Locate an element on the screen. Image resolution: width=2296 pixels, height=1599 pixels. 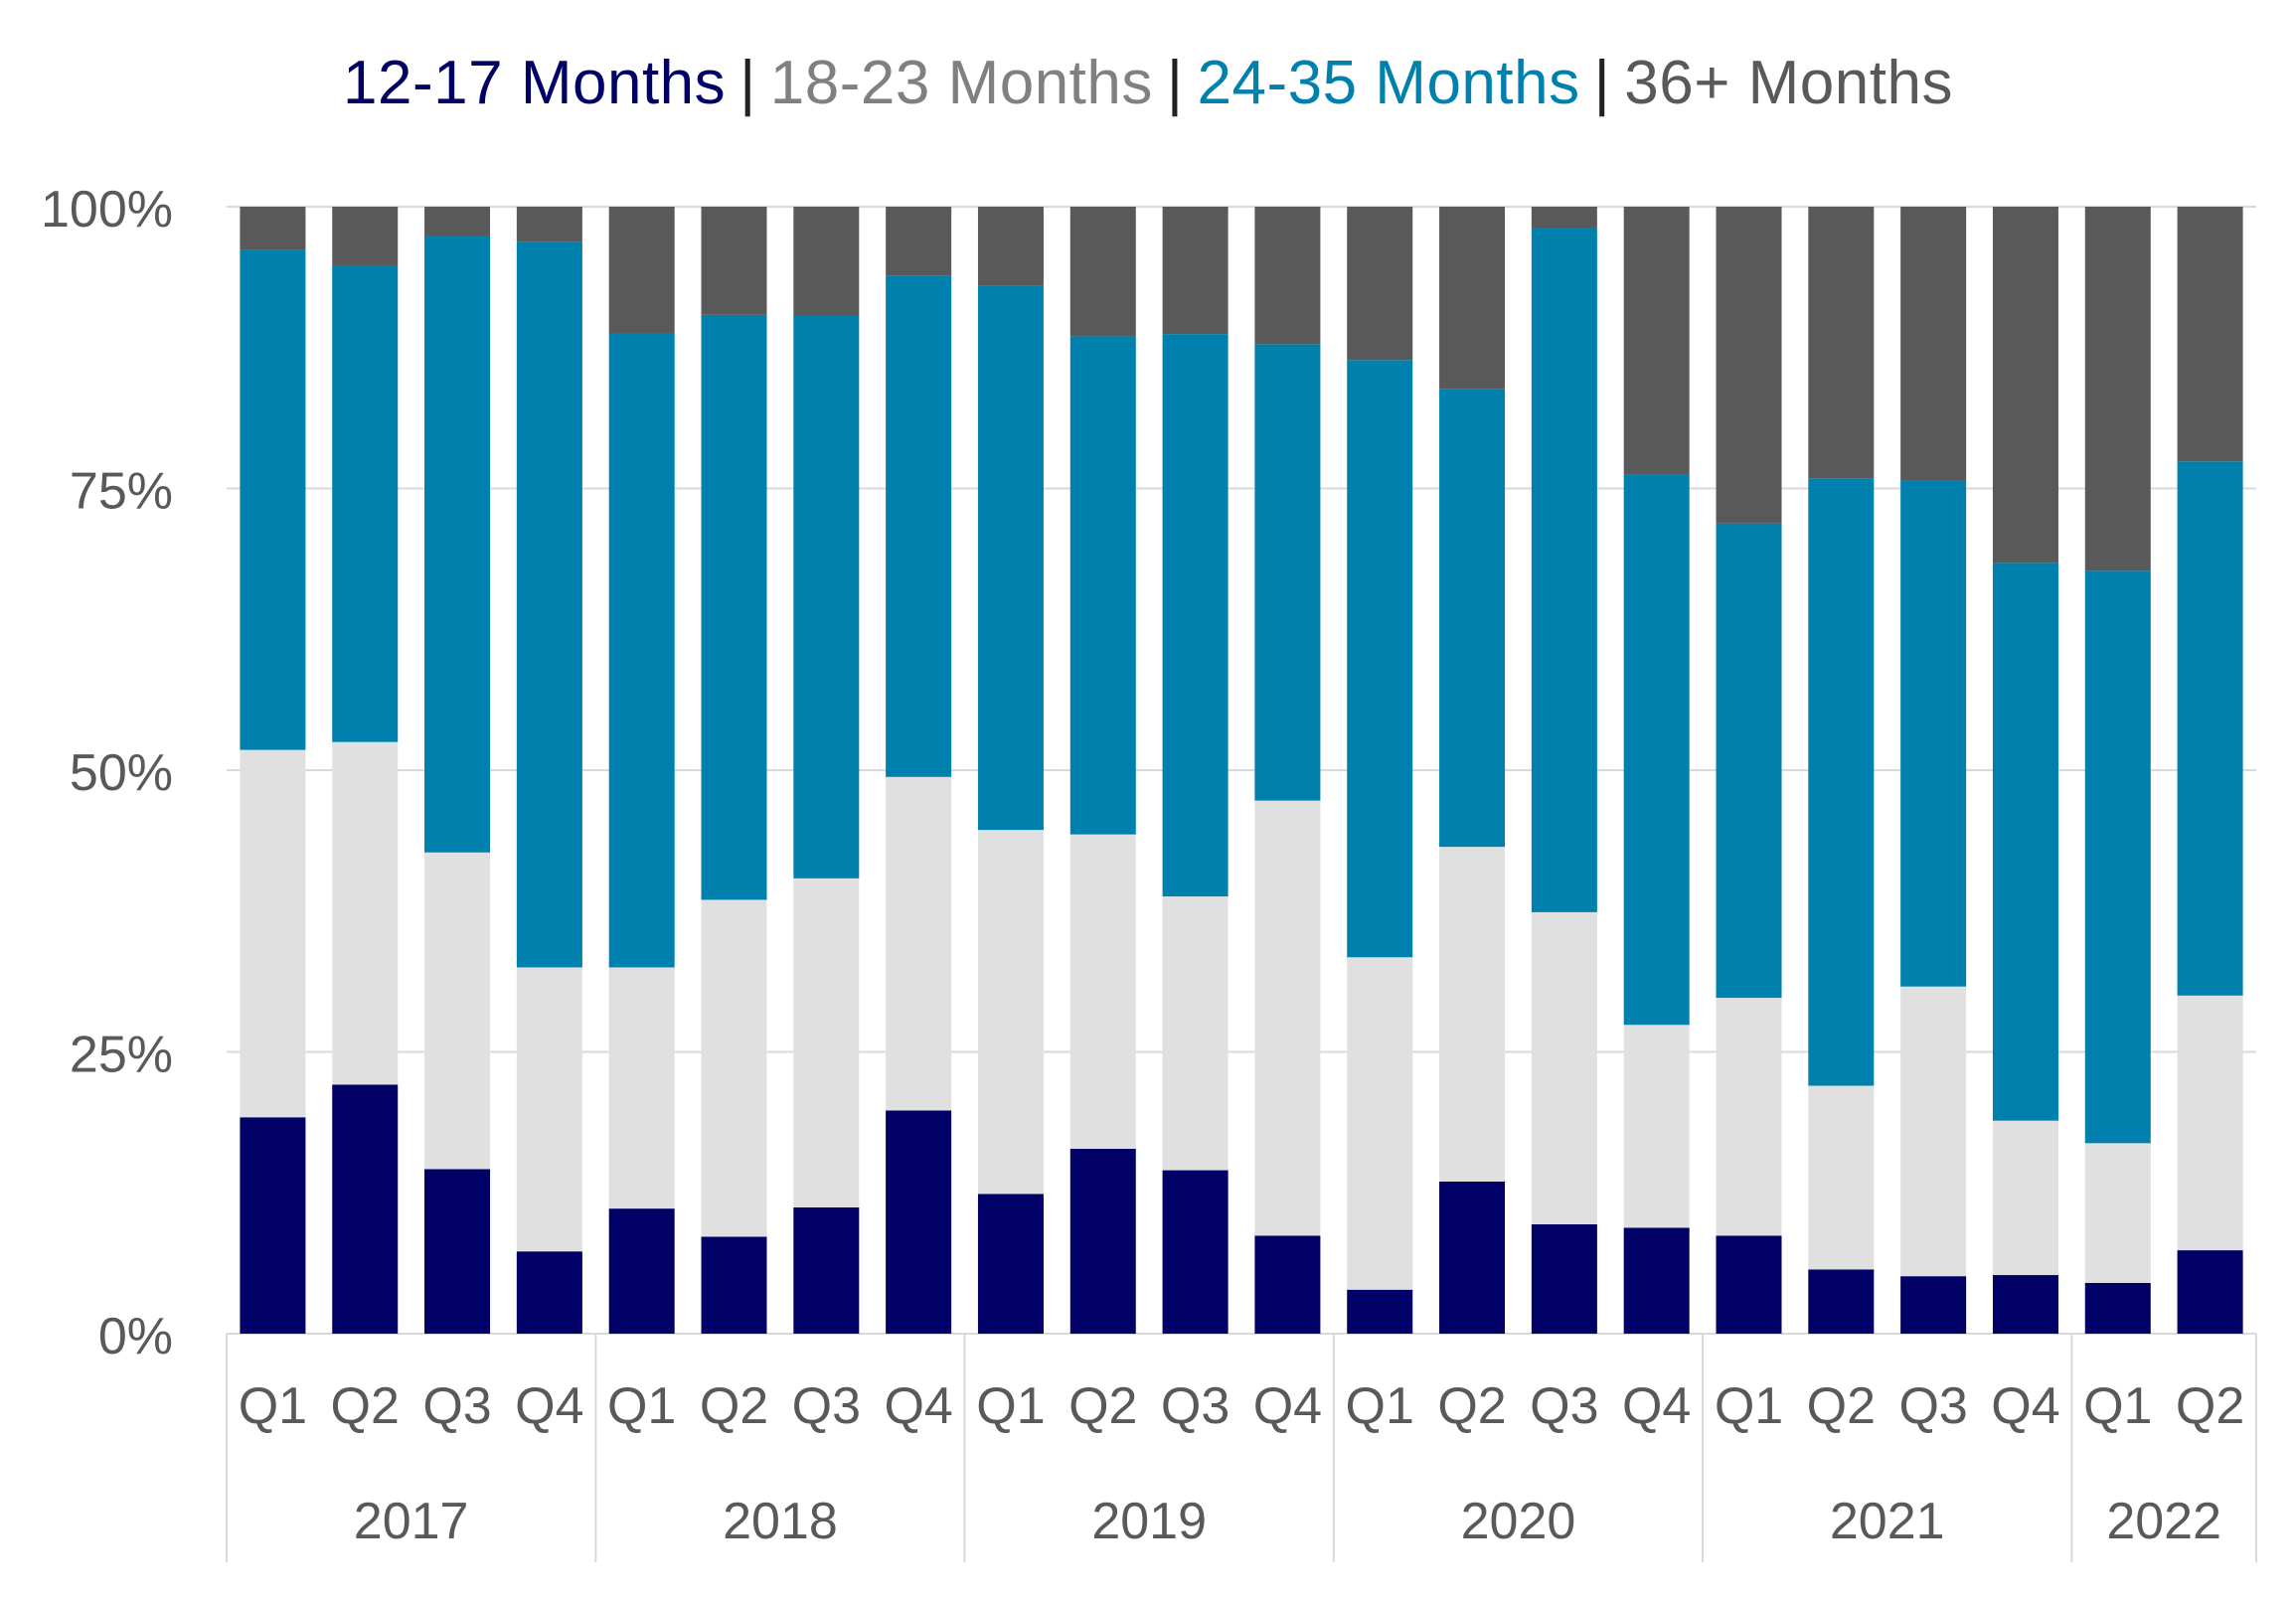
group-label: 2019 is located at coordinates (1149, 1522).